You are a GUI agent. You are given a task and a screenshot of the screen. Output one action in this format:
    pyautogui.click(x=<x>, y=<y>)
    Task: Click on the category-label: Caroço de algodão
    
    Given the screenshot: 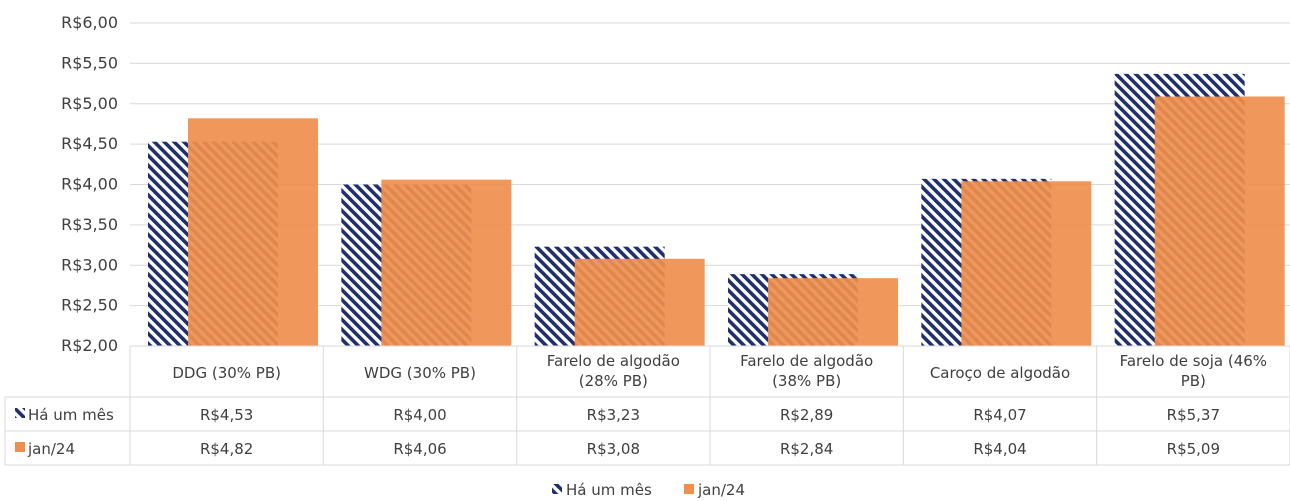 What is the action you would take?
    pyautogui.click(x=1000, y=373)
    